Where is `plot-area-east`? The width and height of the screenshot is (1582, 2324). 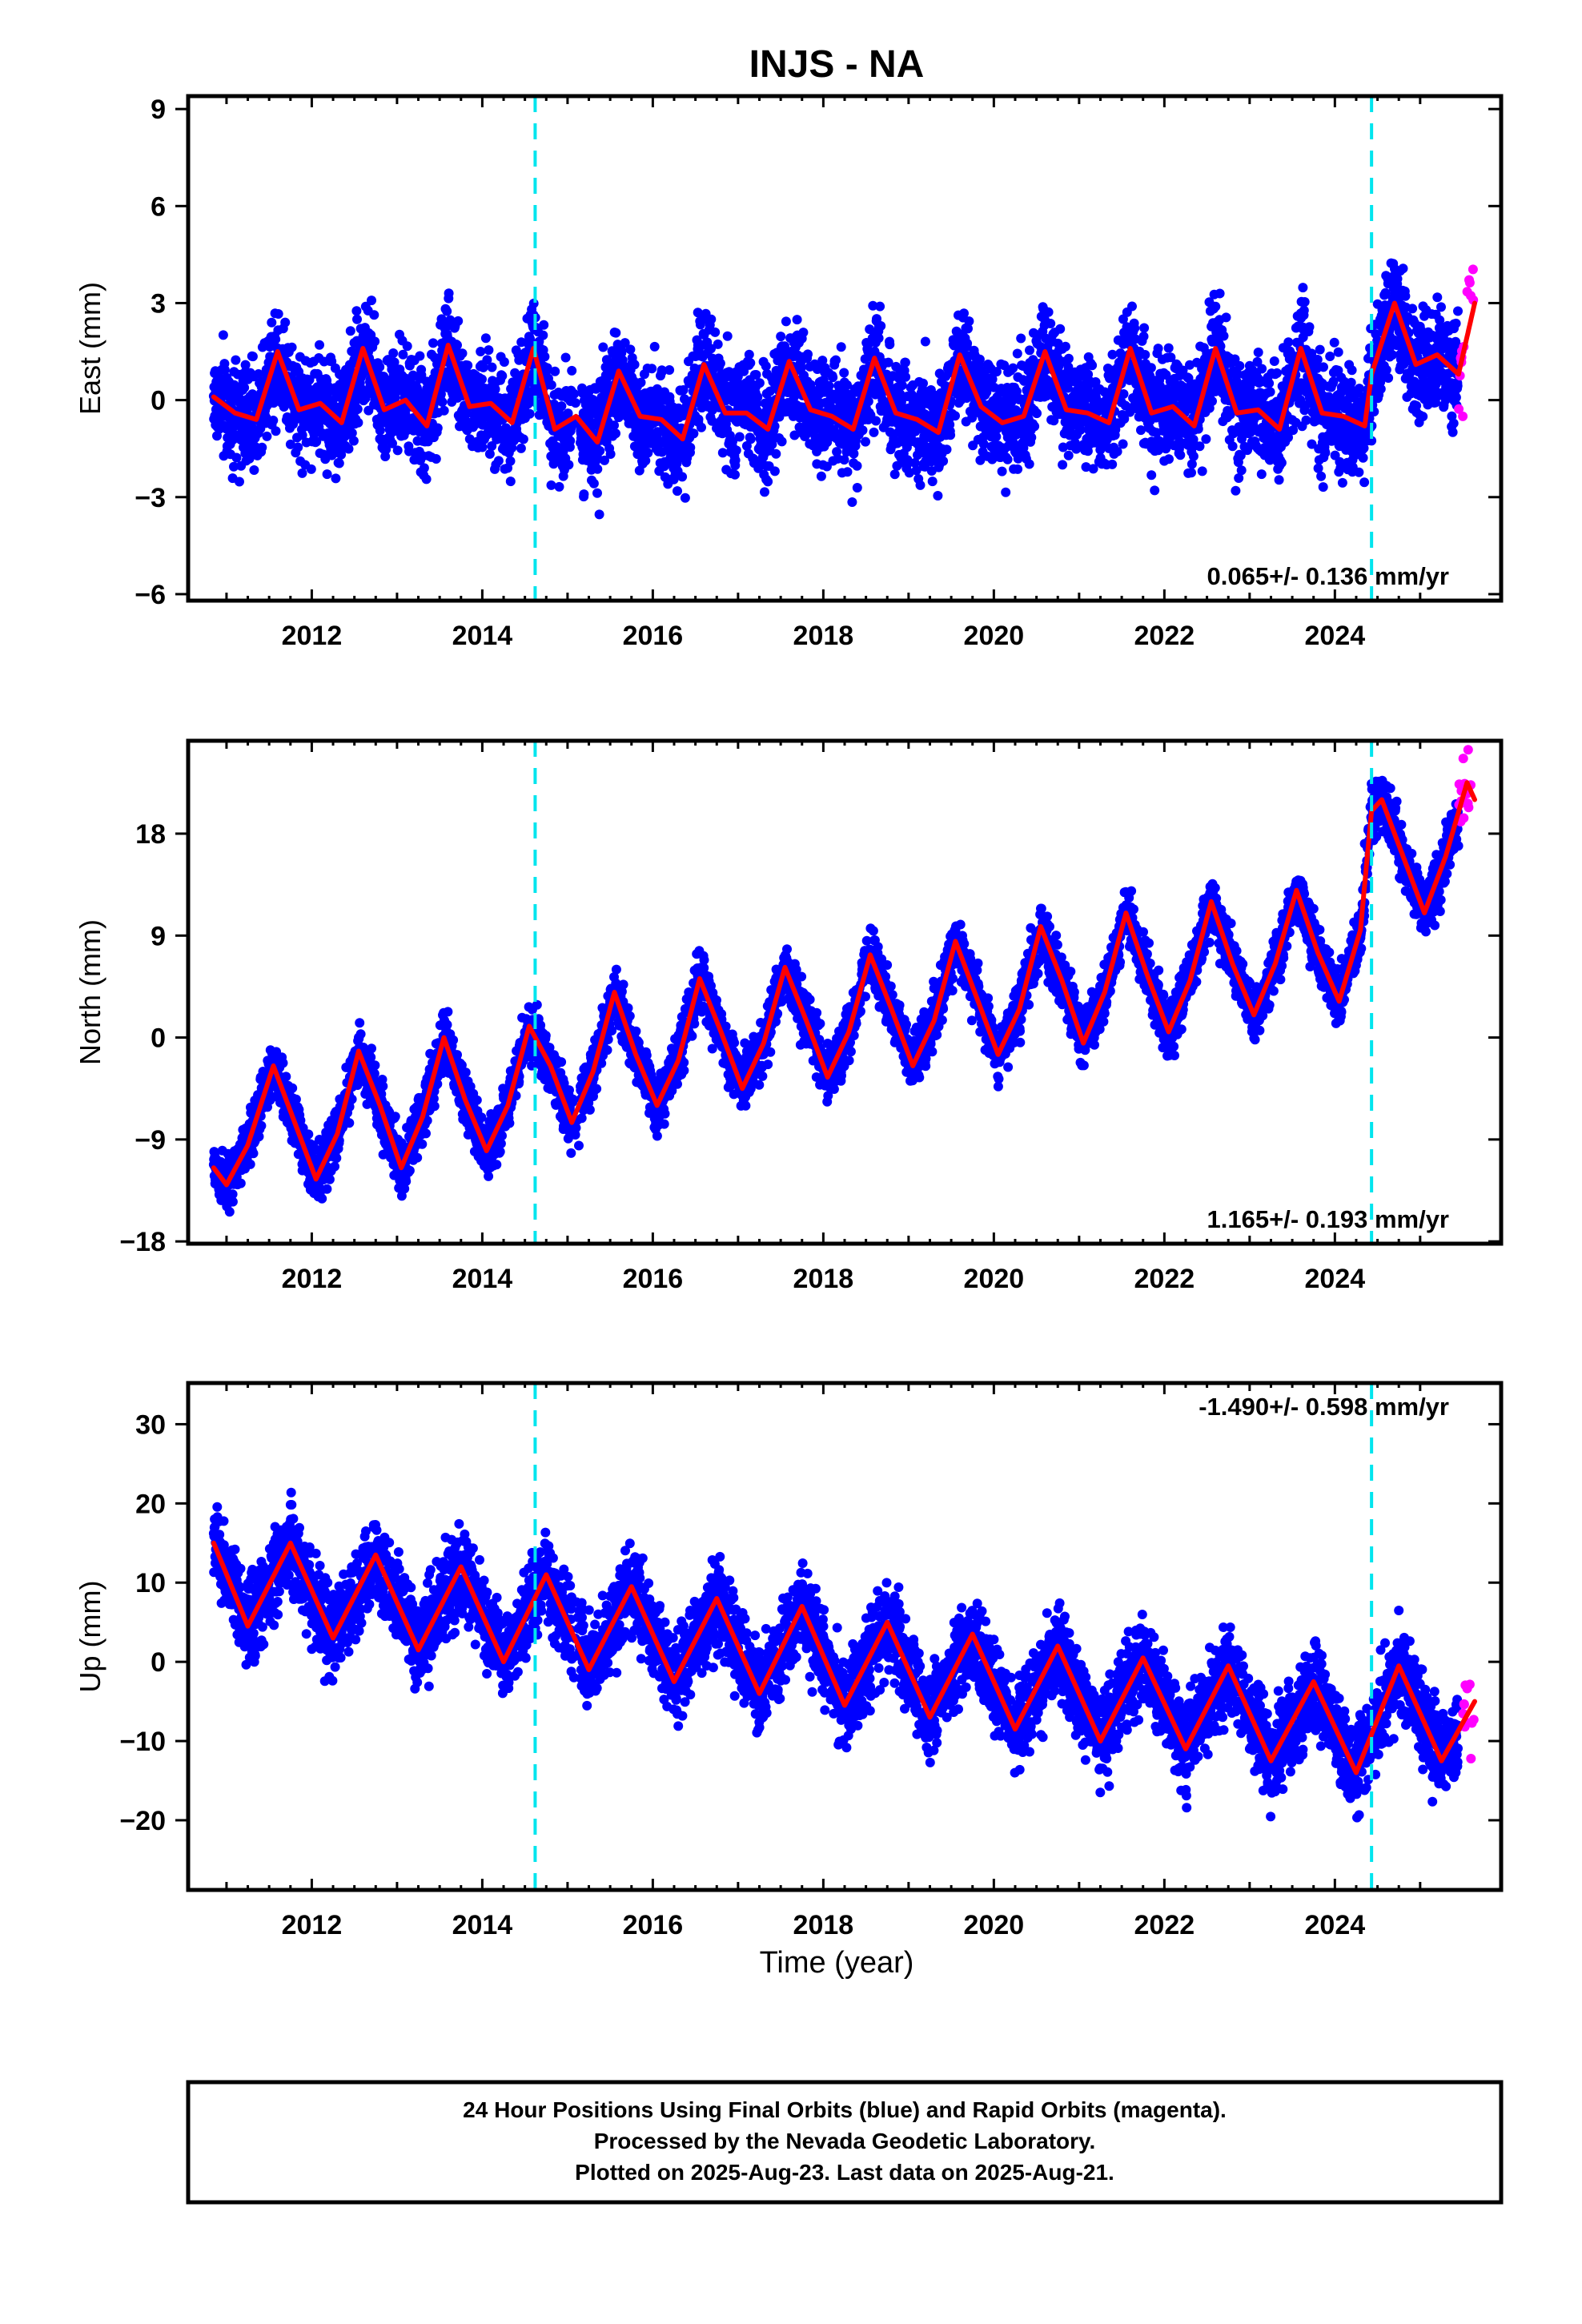 plot-area-east is located at coordinates (844, 389).